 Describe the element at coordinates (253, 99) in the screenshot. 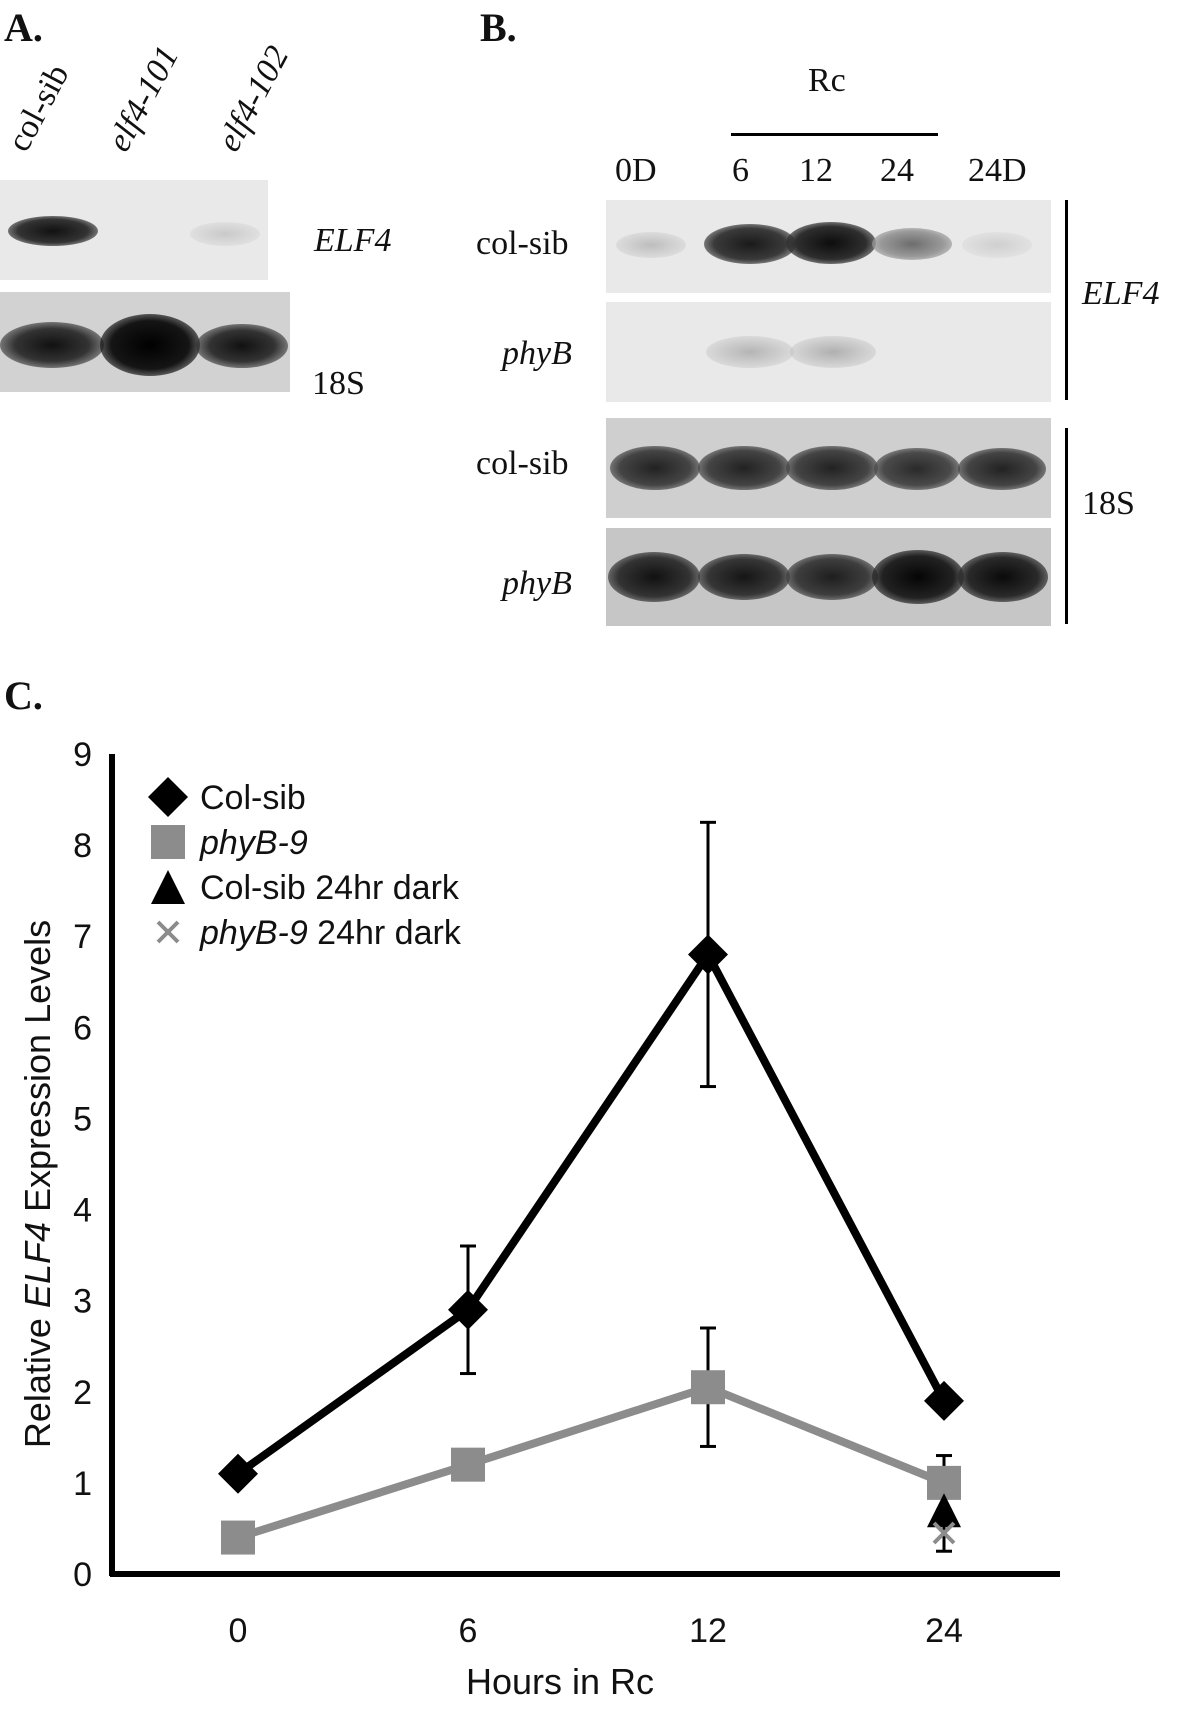

I see `lane-label-elf4-102: elf4-102` at that location.